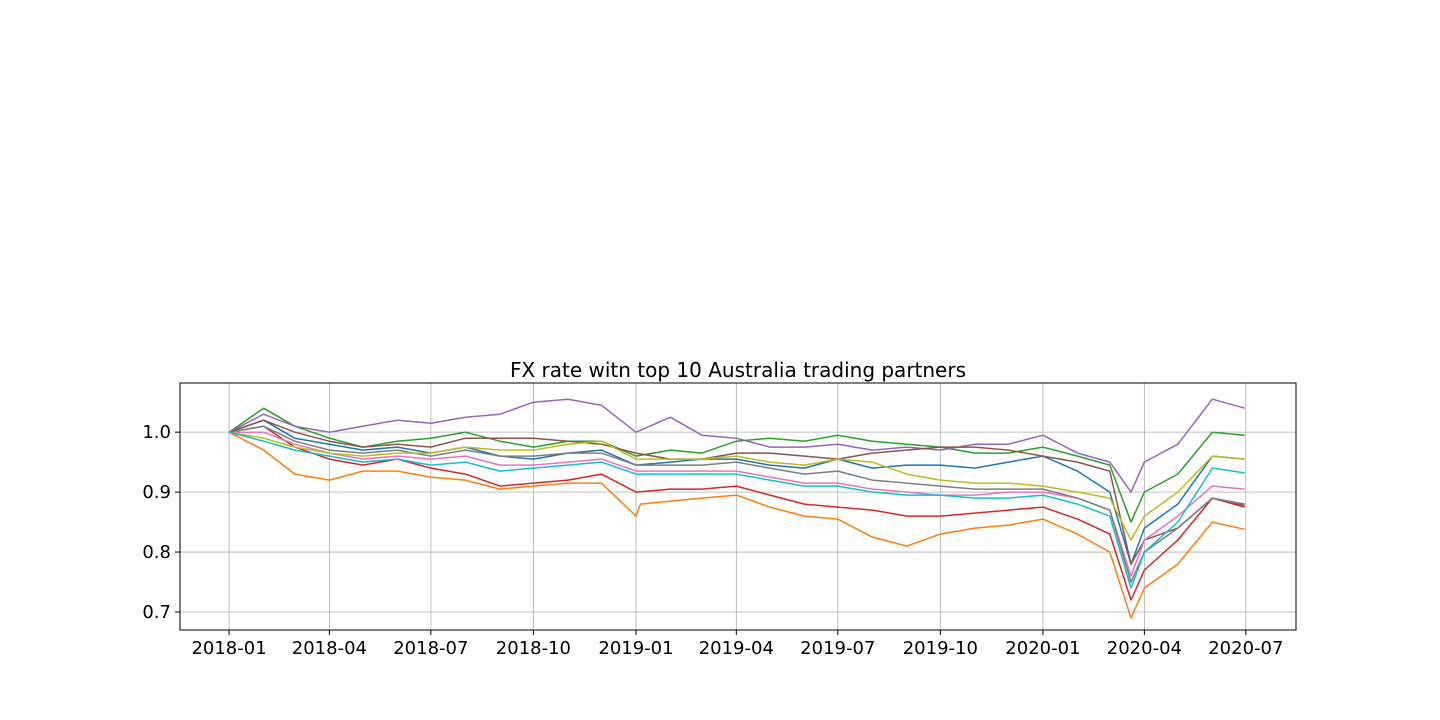  What do you see at coordinates (533, 648) in the screenshot?
I see `x-tick-label: 2018-10` at bounding box center [533, 648].